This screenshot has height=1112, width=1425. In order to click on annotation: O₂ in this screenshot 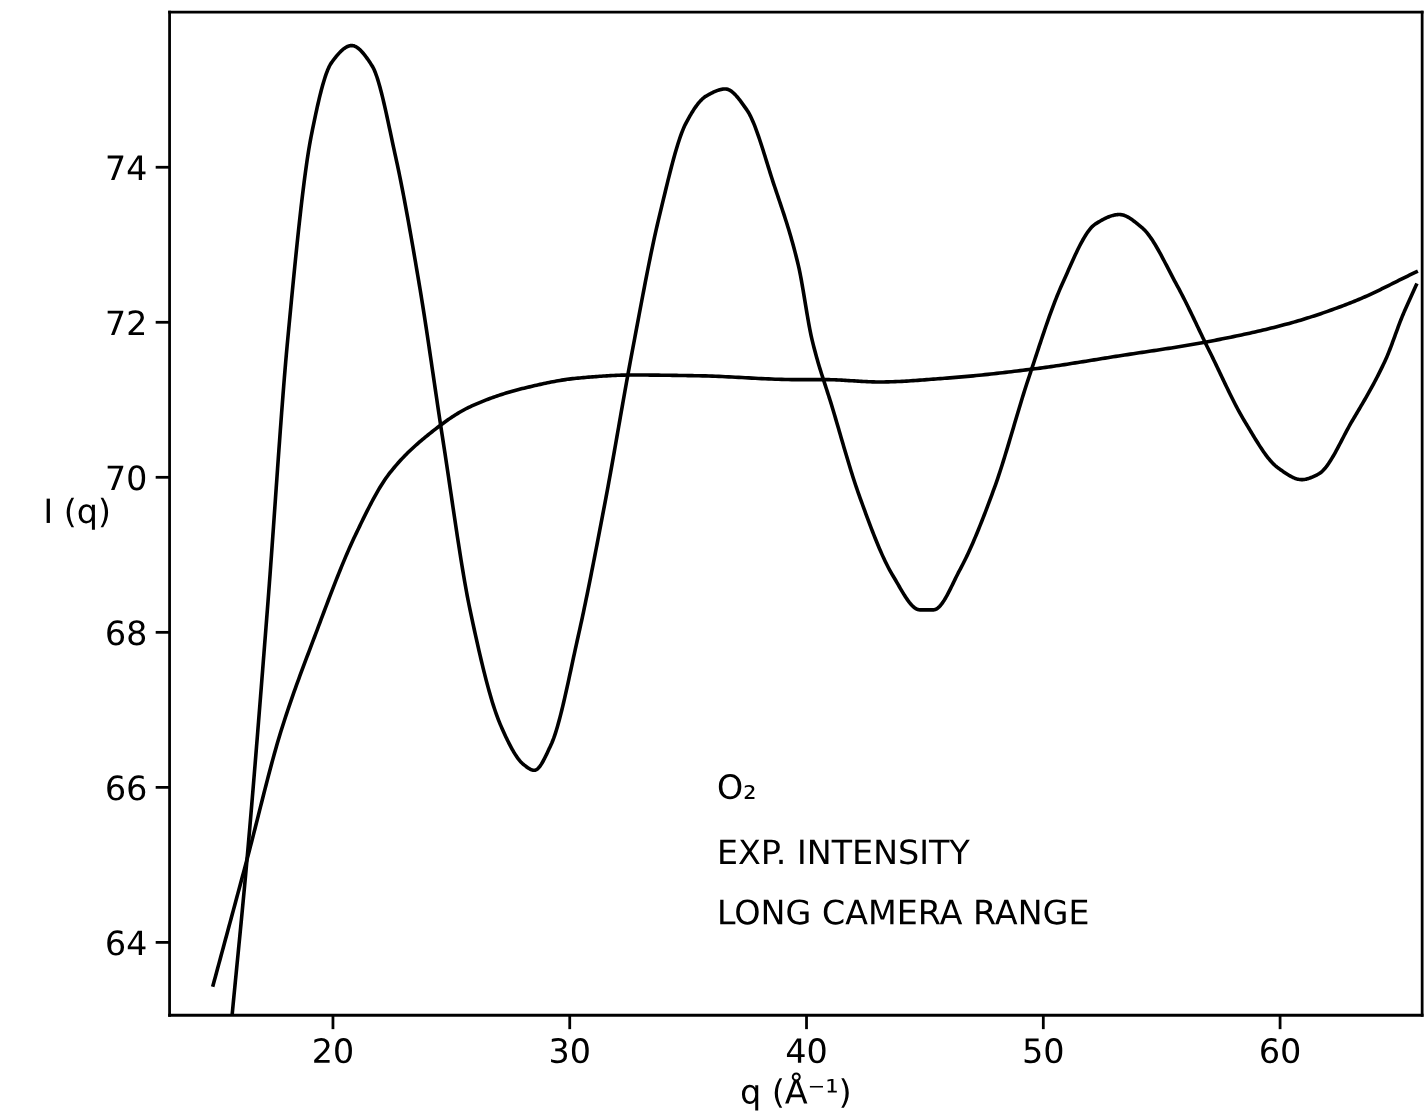, I will do `click(736, 787)`.